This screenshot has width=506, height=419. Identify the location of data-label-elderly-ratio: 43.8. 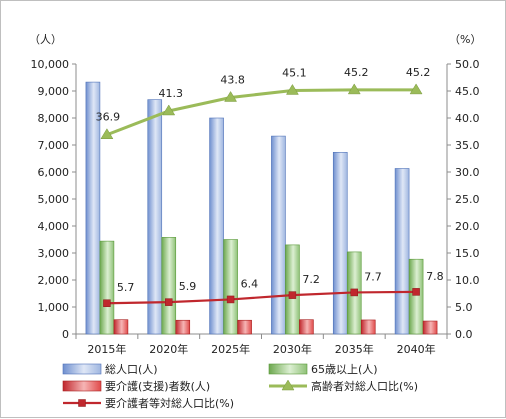
(232, 79).